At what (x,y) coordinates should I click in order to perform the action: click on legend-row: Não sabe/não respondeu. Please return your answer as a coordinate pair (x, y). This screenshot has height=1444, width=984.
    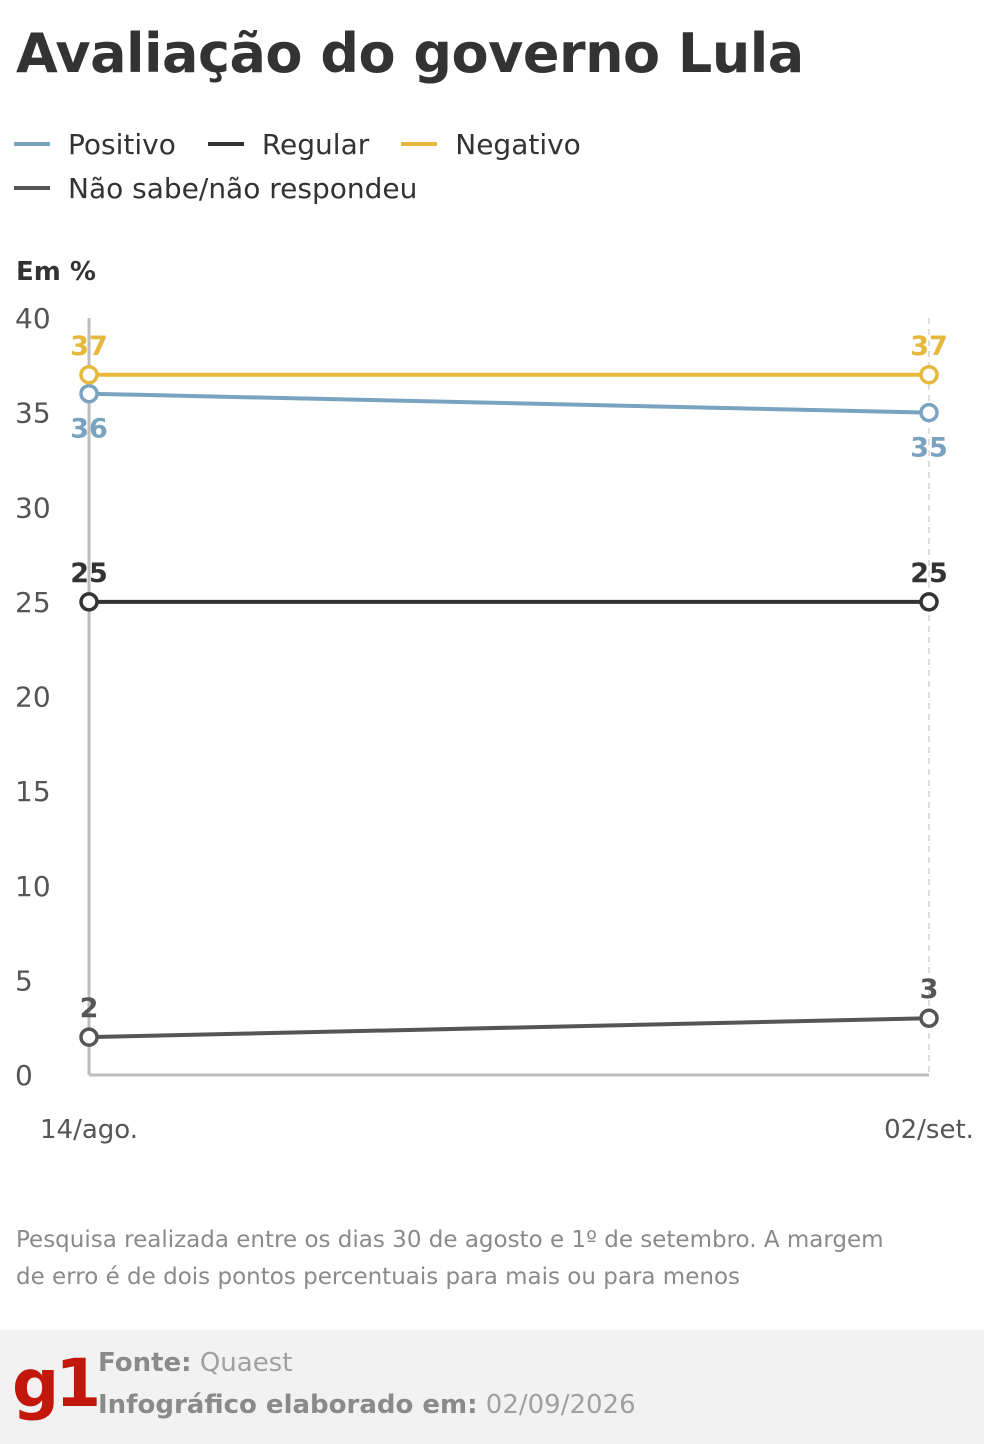
    Looking at the image, I should click on (494, 188).